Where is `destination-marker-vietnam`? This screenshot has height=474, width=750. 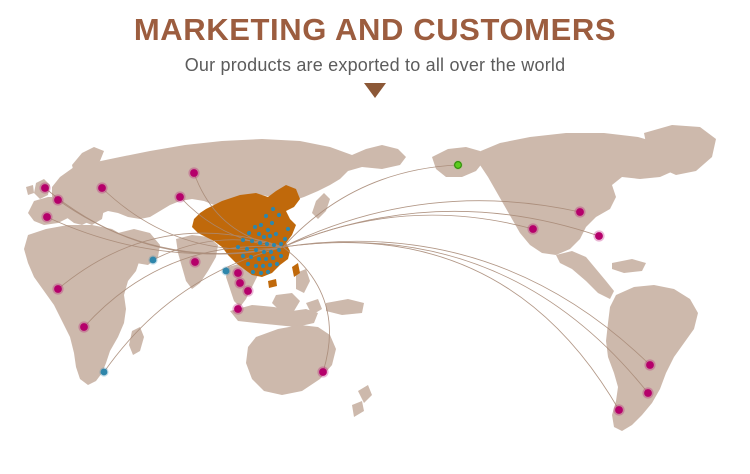
destination-marker-vietnam is located at coordinates (248, 291).